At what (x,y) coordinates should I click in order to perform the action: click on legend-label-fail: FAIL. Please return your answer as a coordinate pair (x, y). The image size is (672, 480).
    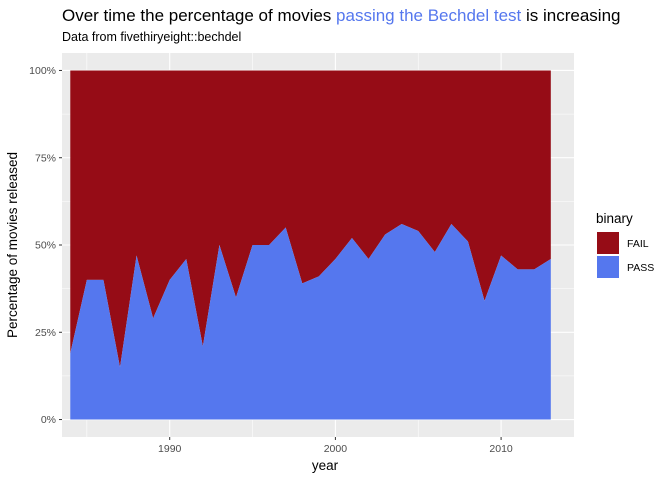
    Looking at the image, I should click on (638, 244).